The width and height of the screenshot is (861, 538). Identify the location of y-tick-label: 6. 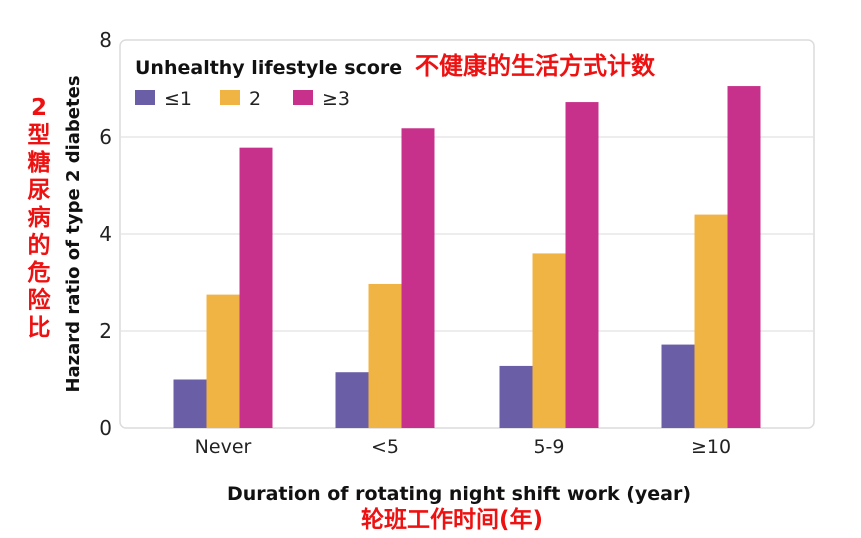
(105, 137).